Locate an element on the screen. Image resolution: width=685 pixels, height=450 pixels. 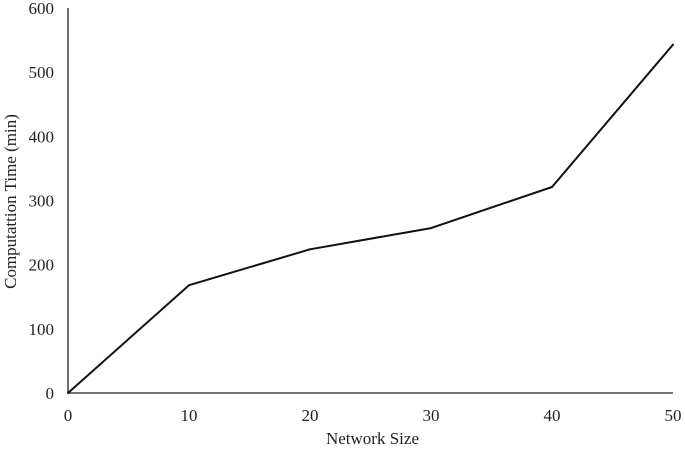
y-tick-label: 0 is located at coordinates (50, 393).